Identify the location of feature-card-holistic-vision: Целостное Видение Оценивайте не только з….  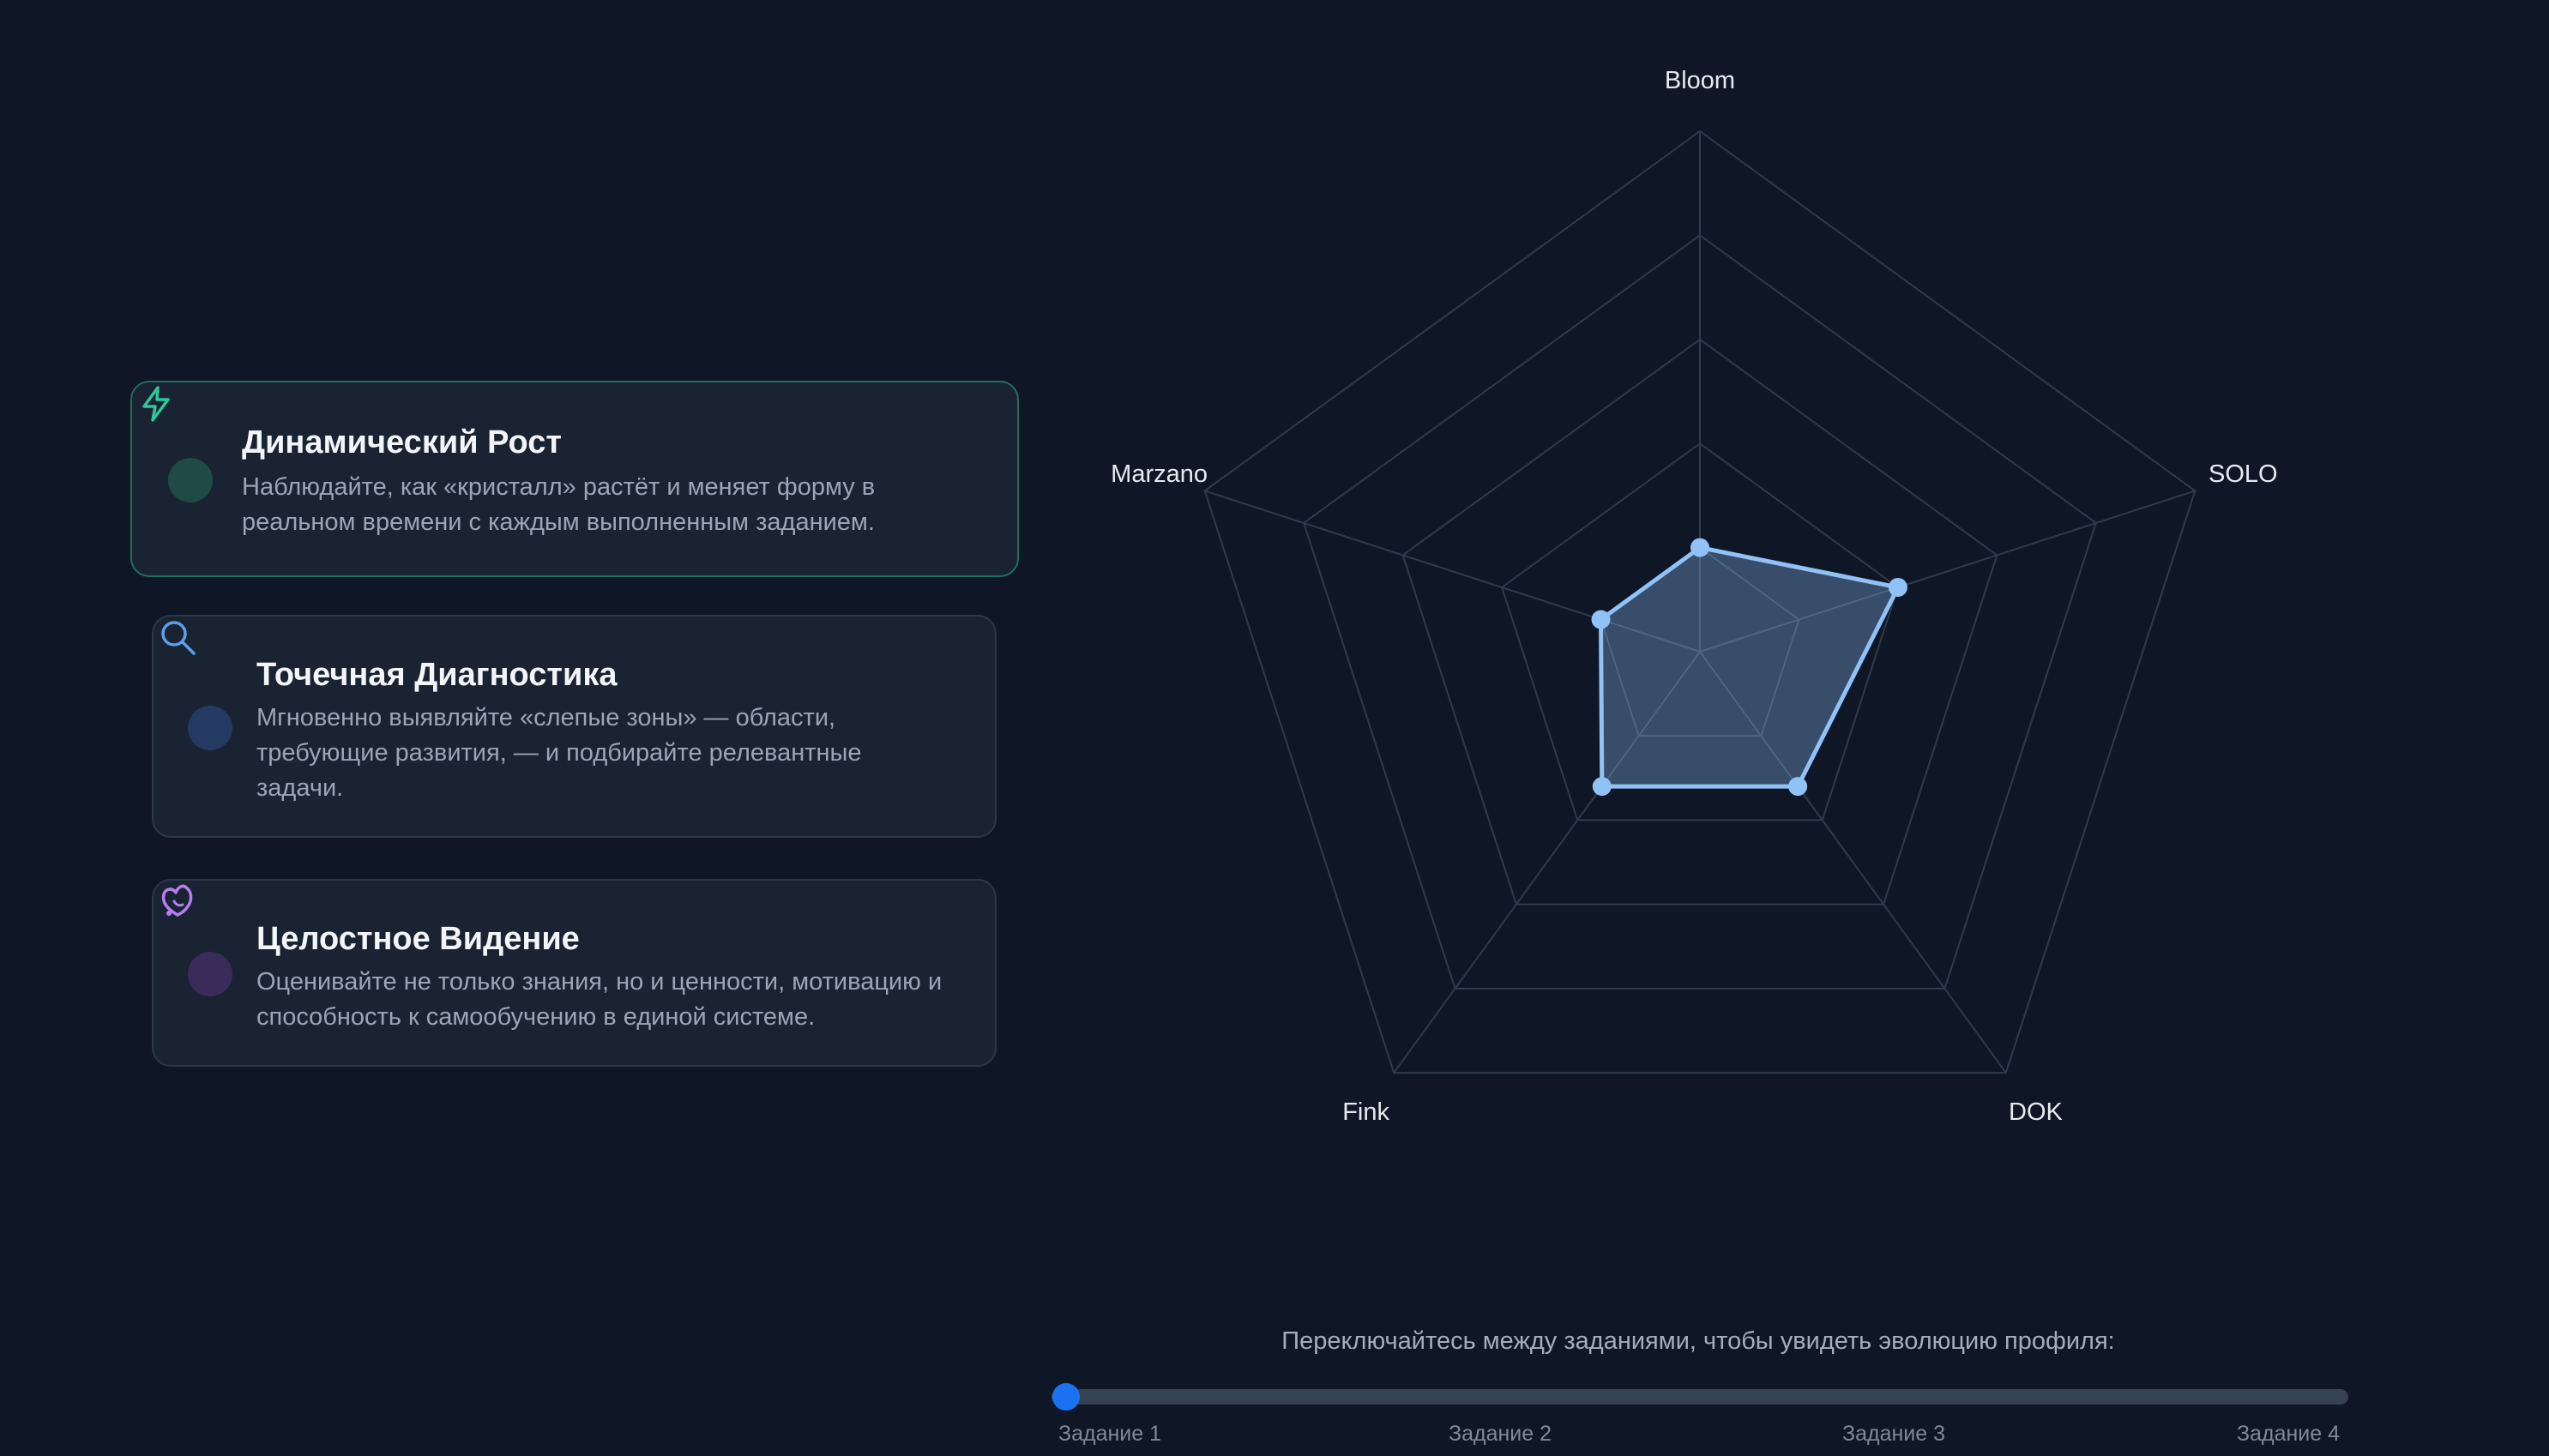
(574, 973).